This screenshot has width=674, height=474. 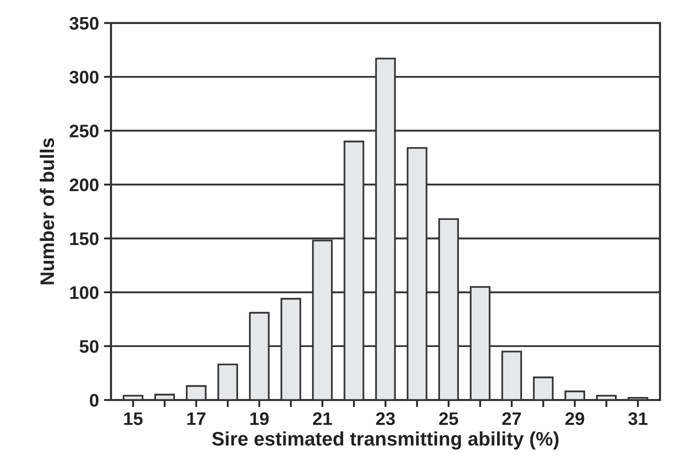 I want to click on y-tick-label: 200, so click(x=84, y=185).